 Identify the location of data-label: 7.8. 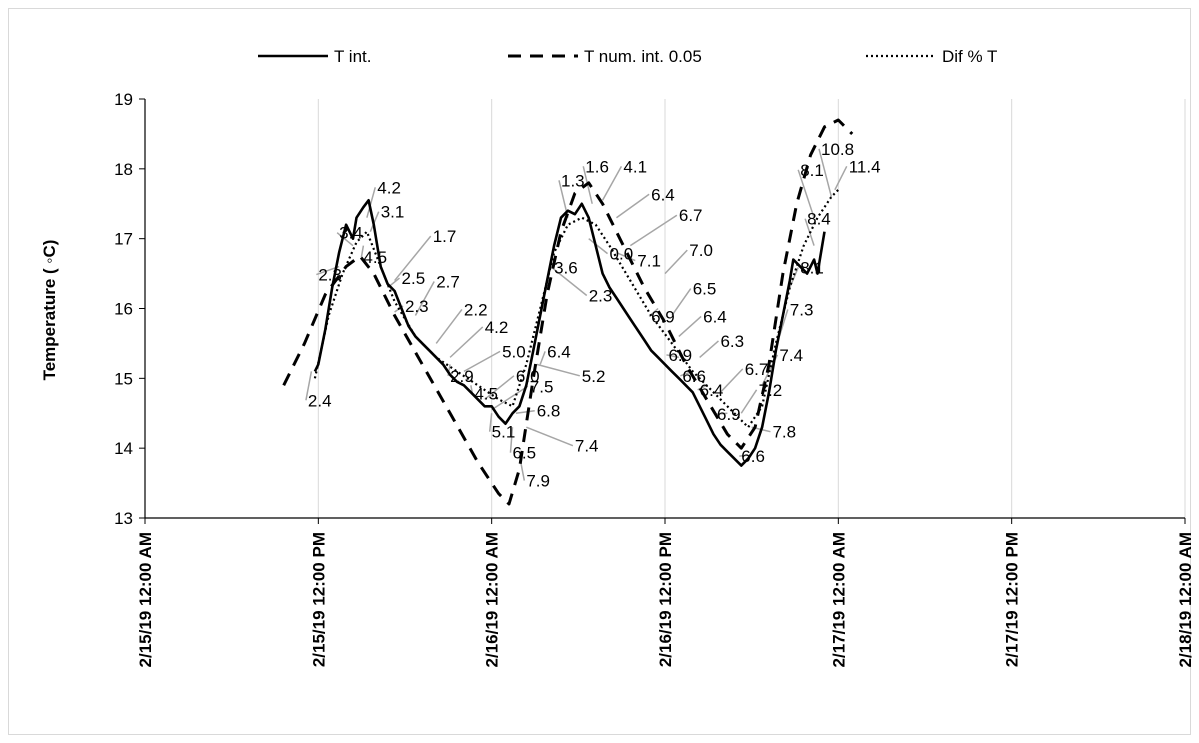
(784, 432).